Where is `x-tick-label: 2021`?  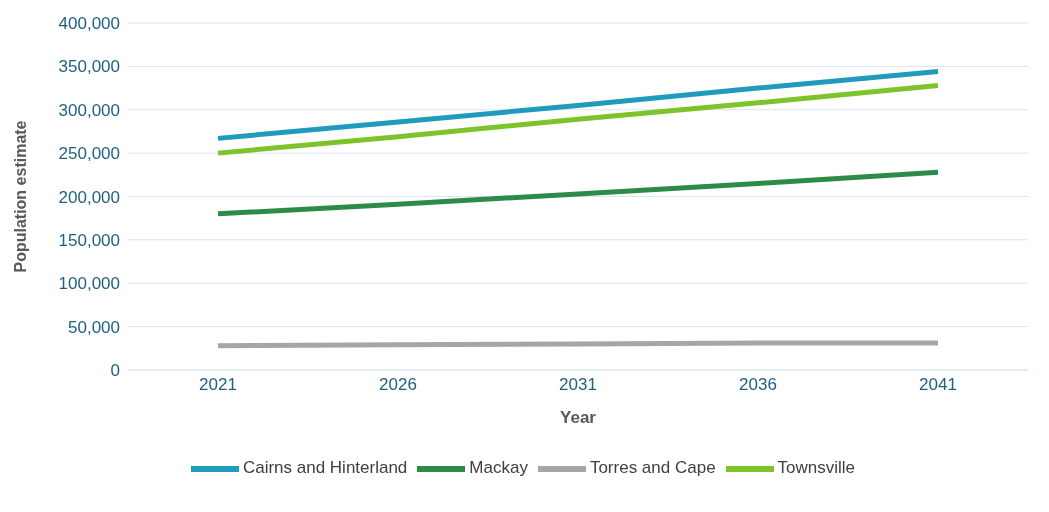
x-tick-label: 2021 is located at coordinates (218, 385).